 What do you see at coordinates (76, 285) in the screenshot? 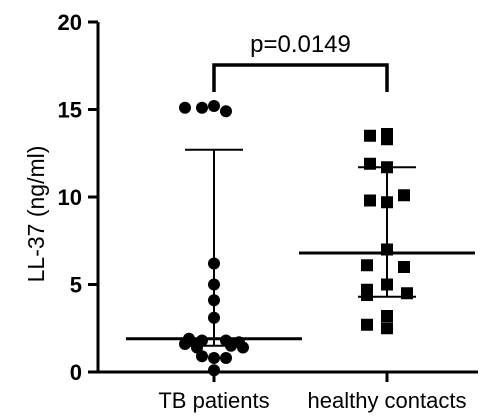
I see `y-tick-label: 5` at bounding box center [76, 285].